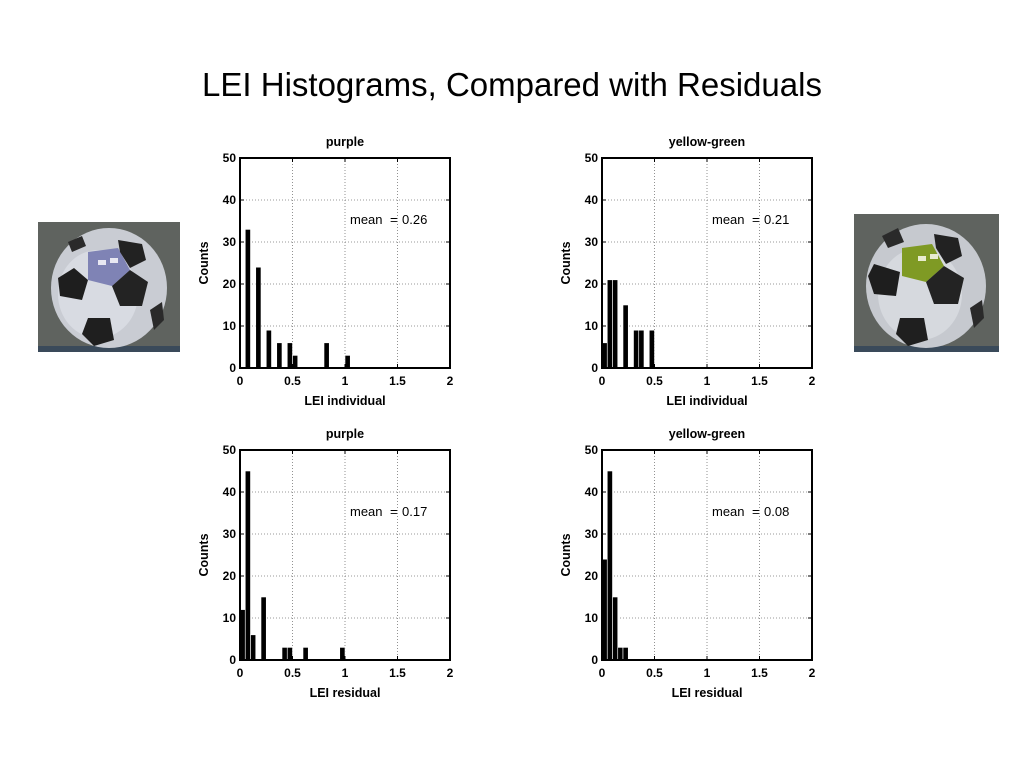 This screenshot has height=768, width=1024. I want to click on mean-annotation-value: 0.17, so click(414, 511).